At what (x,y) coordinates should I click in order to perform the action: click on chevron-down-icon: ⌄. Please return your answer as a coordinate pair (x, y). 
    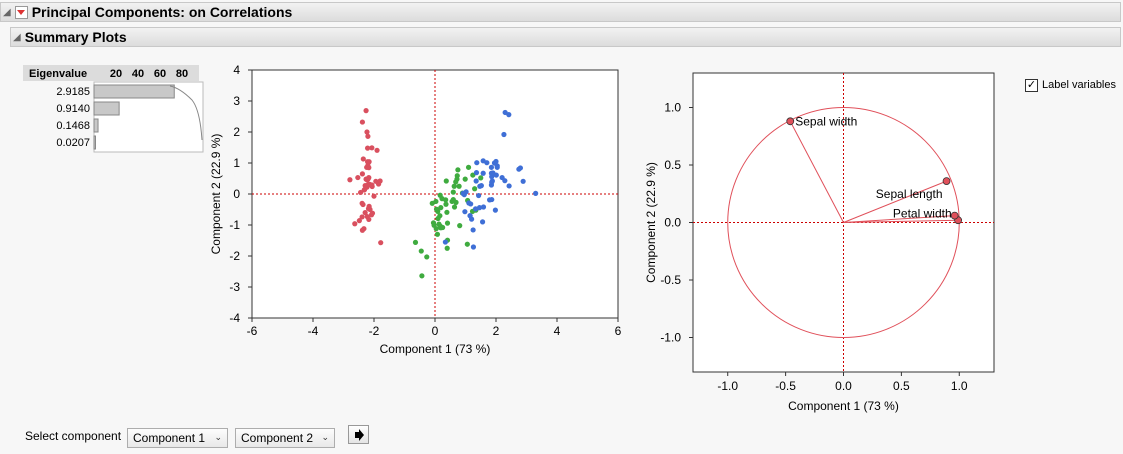
    Looking at the image, I should click on (325, 437).